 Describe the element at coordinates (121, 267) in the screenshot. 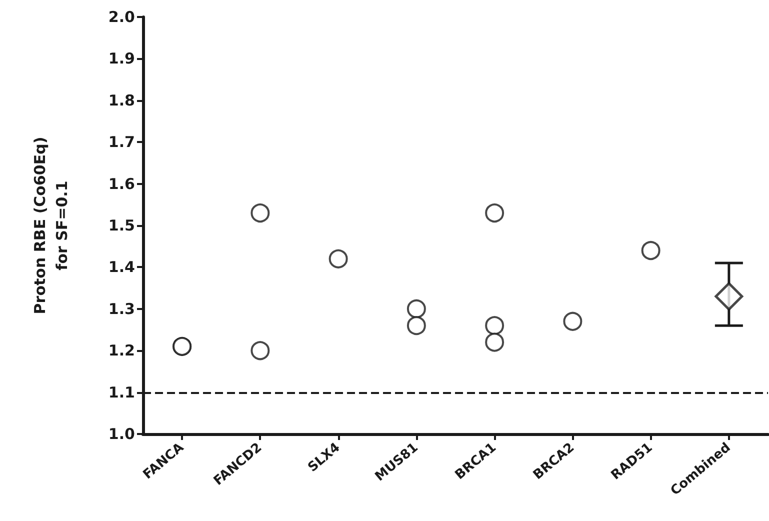

I see `y-tick-label: 1.4` at that location.